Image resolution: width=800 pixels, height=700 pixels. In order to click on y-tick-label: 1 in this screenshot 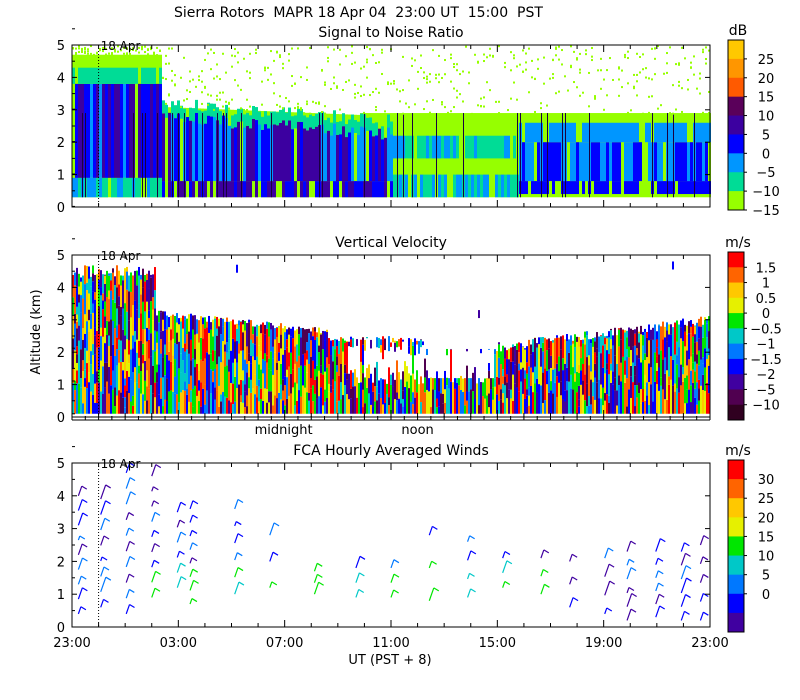, I will do `click(61, 176)`.